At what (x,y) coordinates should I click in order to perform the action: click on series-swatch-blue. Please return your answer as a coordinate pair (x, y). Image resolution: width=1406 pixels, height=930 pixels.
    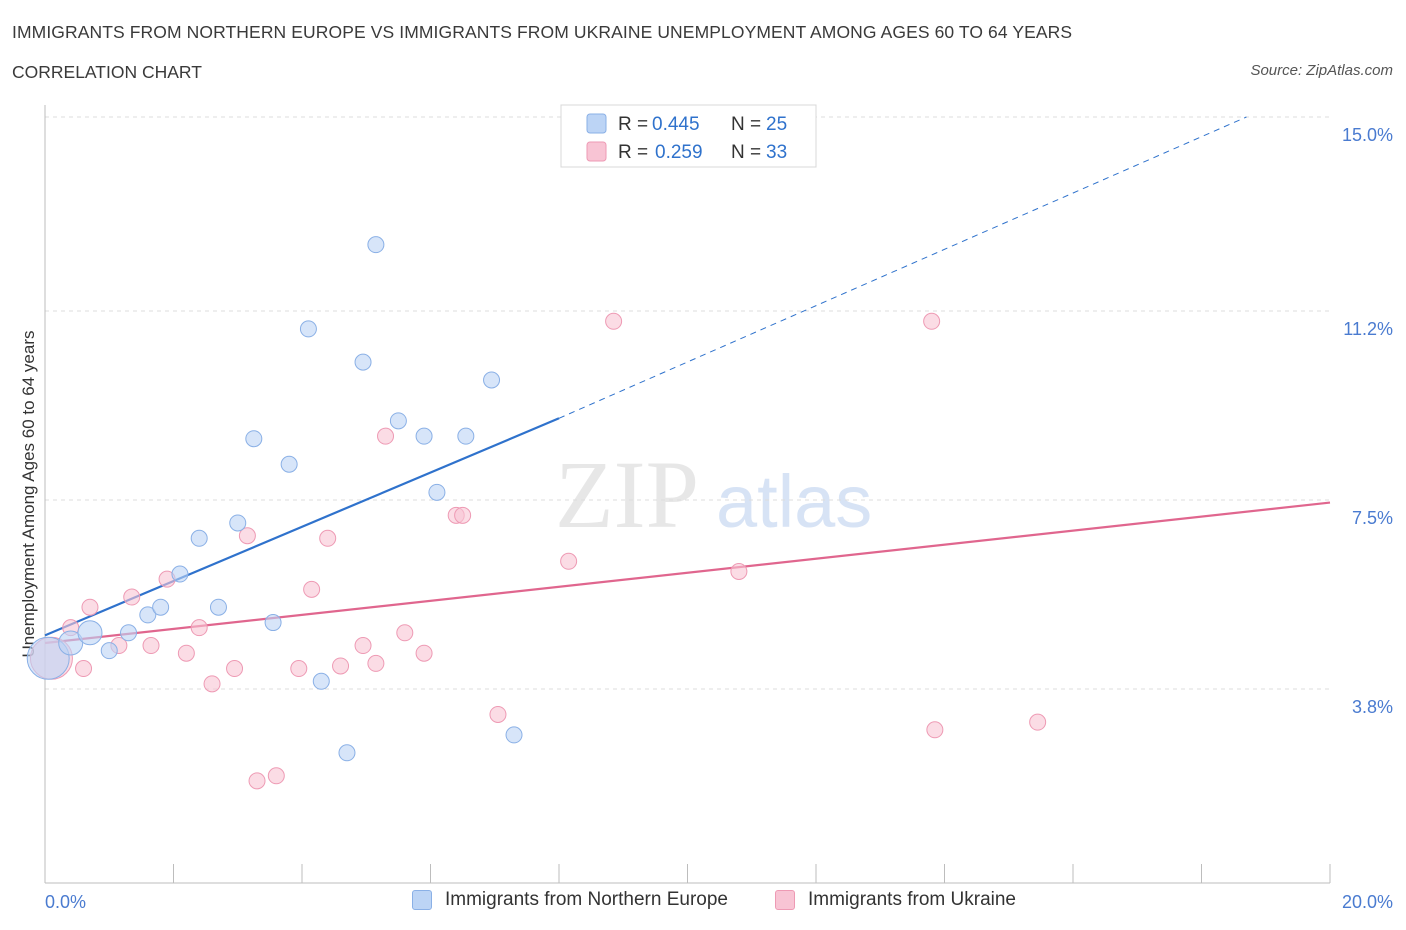
    Looking at the image, I should click on (422, 900).